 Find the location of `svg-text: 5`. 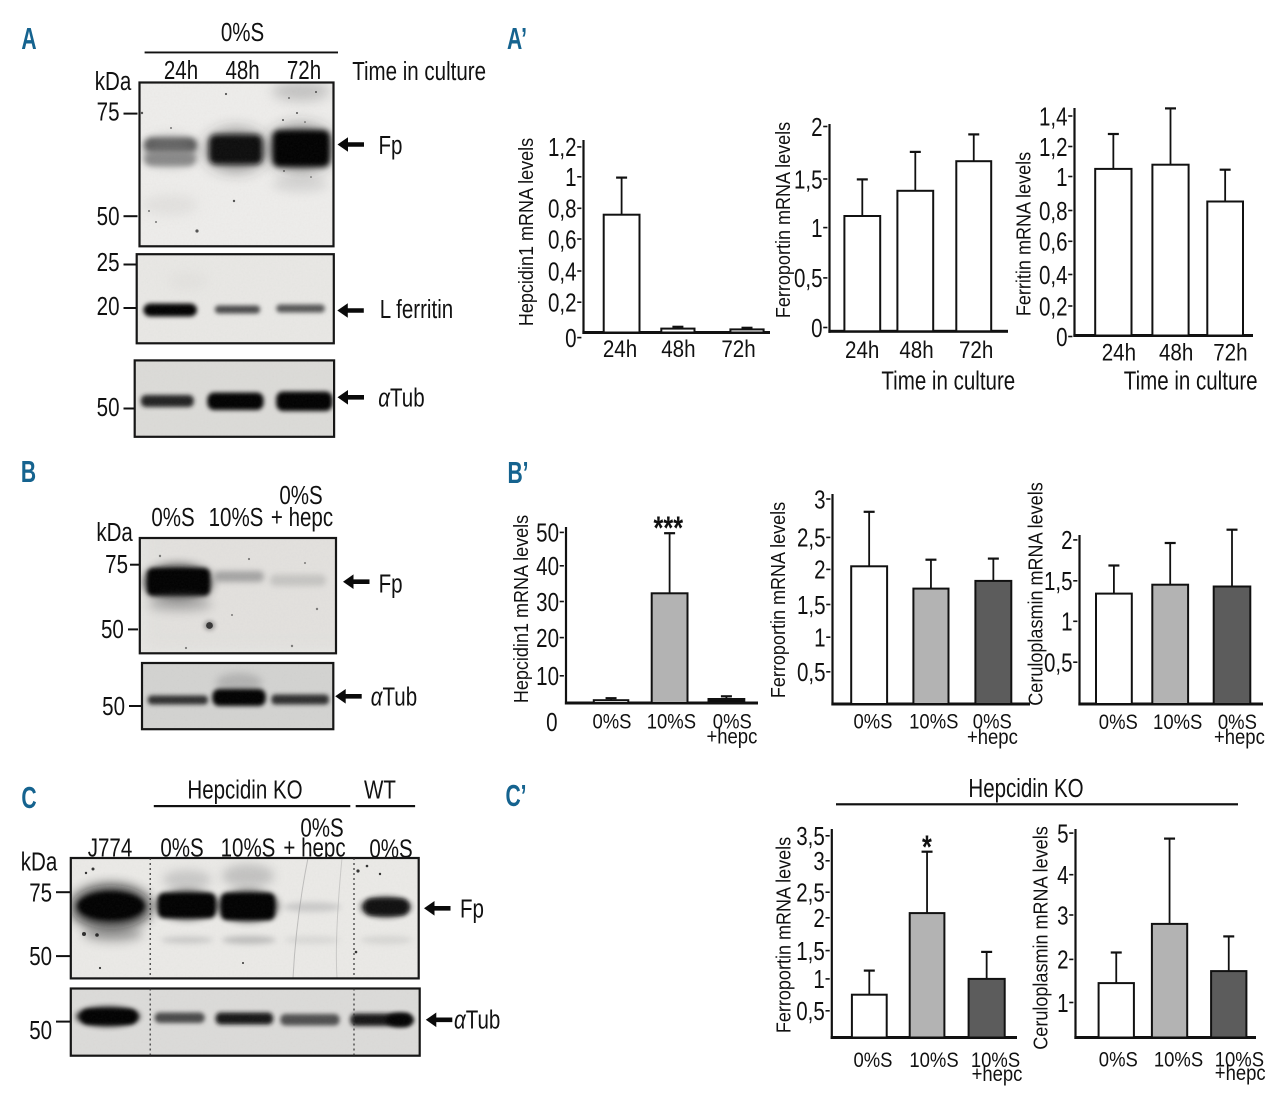

svg-text: 5 is located at coordinates (1062, 833).